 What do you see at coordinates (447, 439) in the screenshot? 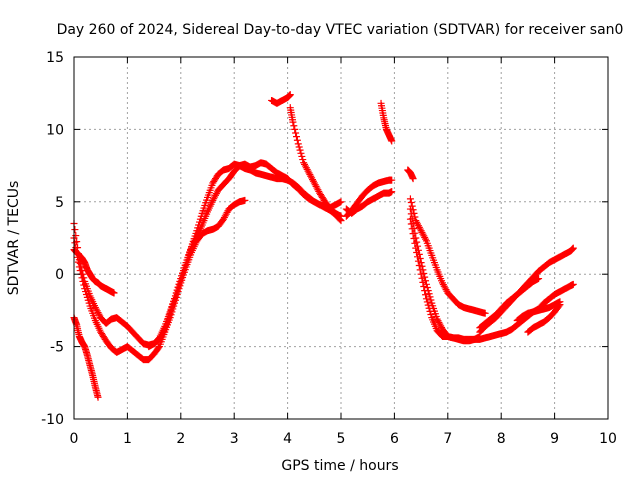
I see `x-tick-label: 7` at bounding box center [447, 439].